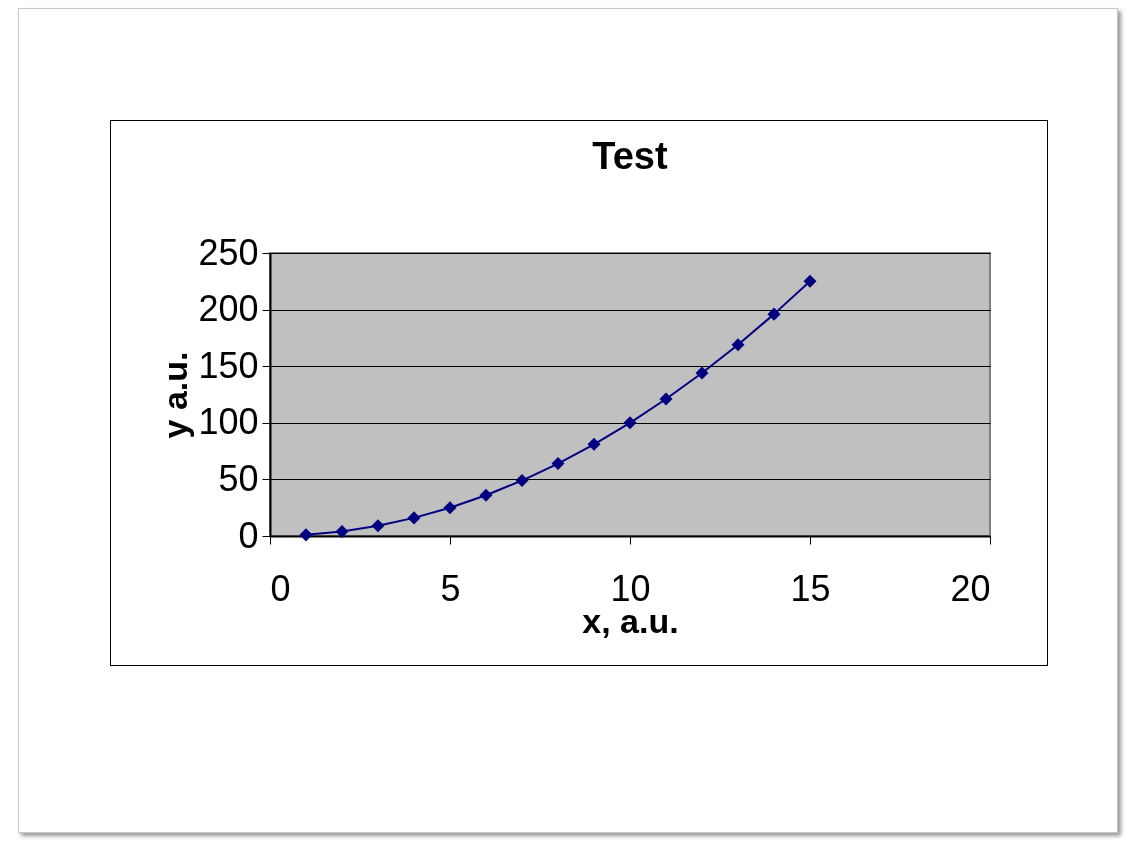  I want to click on y-tick-label: 200, so click(228, 309).